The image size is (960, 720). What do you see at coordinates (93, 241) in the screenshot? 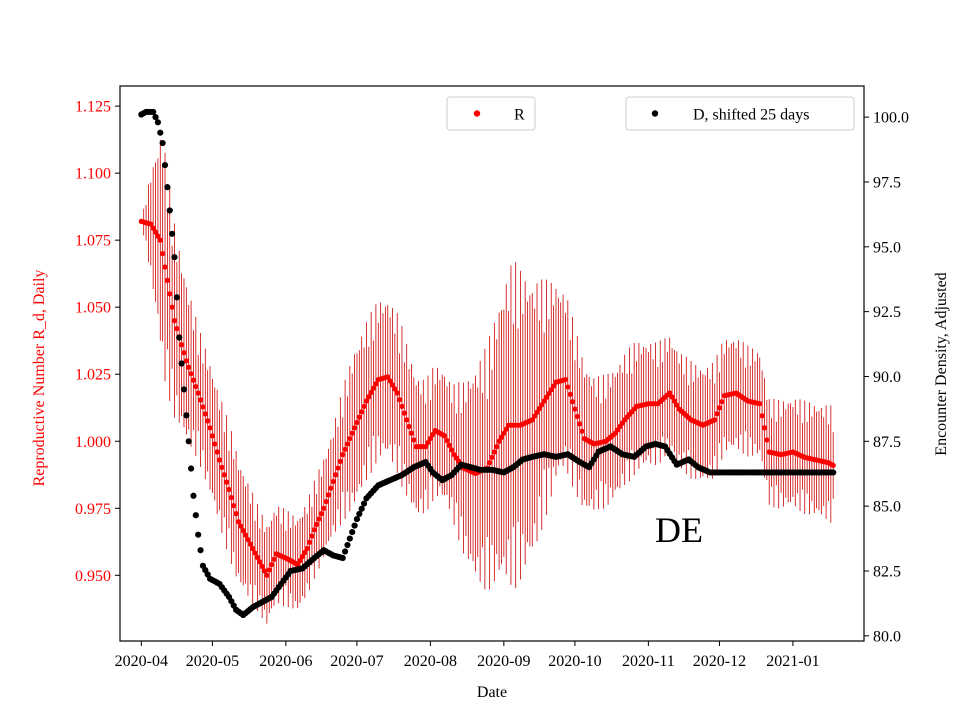
I see `y-left-tick-label: 1.075` at bounding box center [93, 241].